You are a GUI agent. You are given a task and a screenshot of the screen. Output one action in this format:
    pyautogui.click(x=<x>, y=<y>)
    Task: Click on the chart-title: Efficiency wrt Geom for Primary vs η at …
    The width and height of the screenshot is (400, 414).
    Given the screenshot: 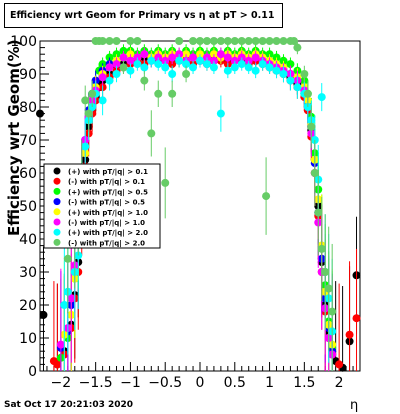 What is the action you would take?
    pyautogui.click(x=143, y=15)
    